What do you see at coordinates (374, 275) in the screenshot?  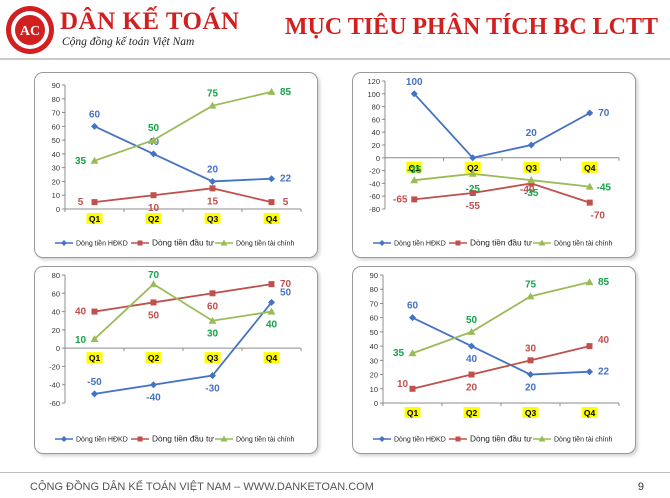 I see `y-tick-label: 90` at bounding box center [374, 275].